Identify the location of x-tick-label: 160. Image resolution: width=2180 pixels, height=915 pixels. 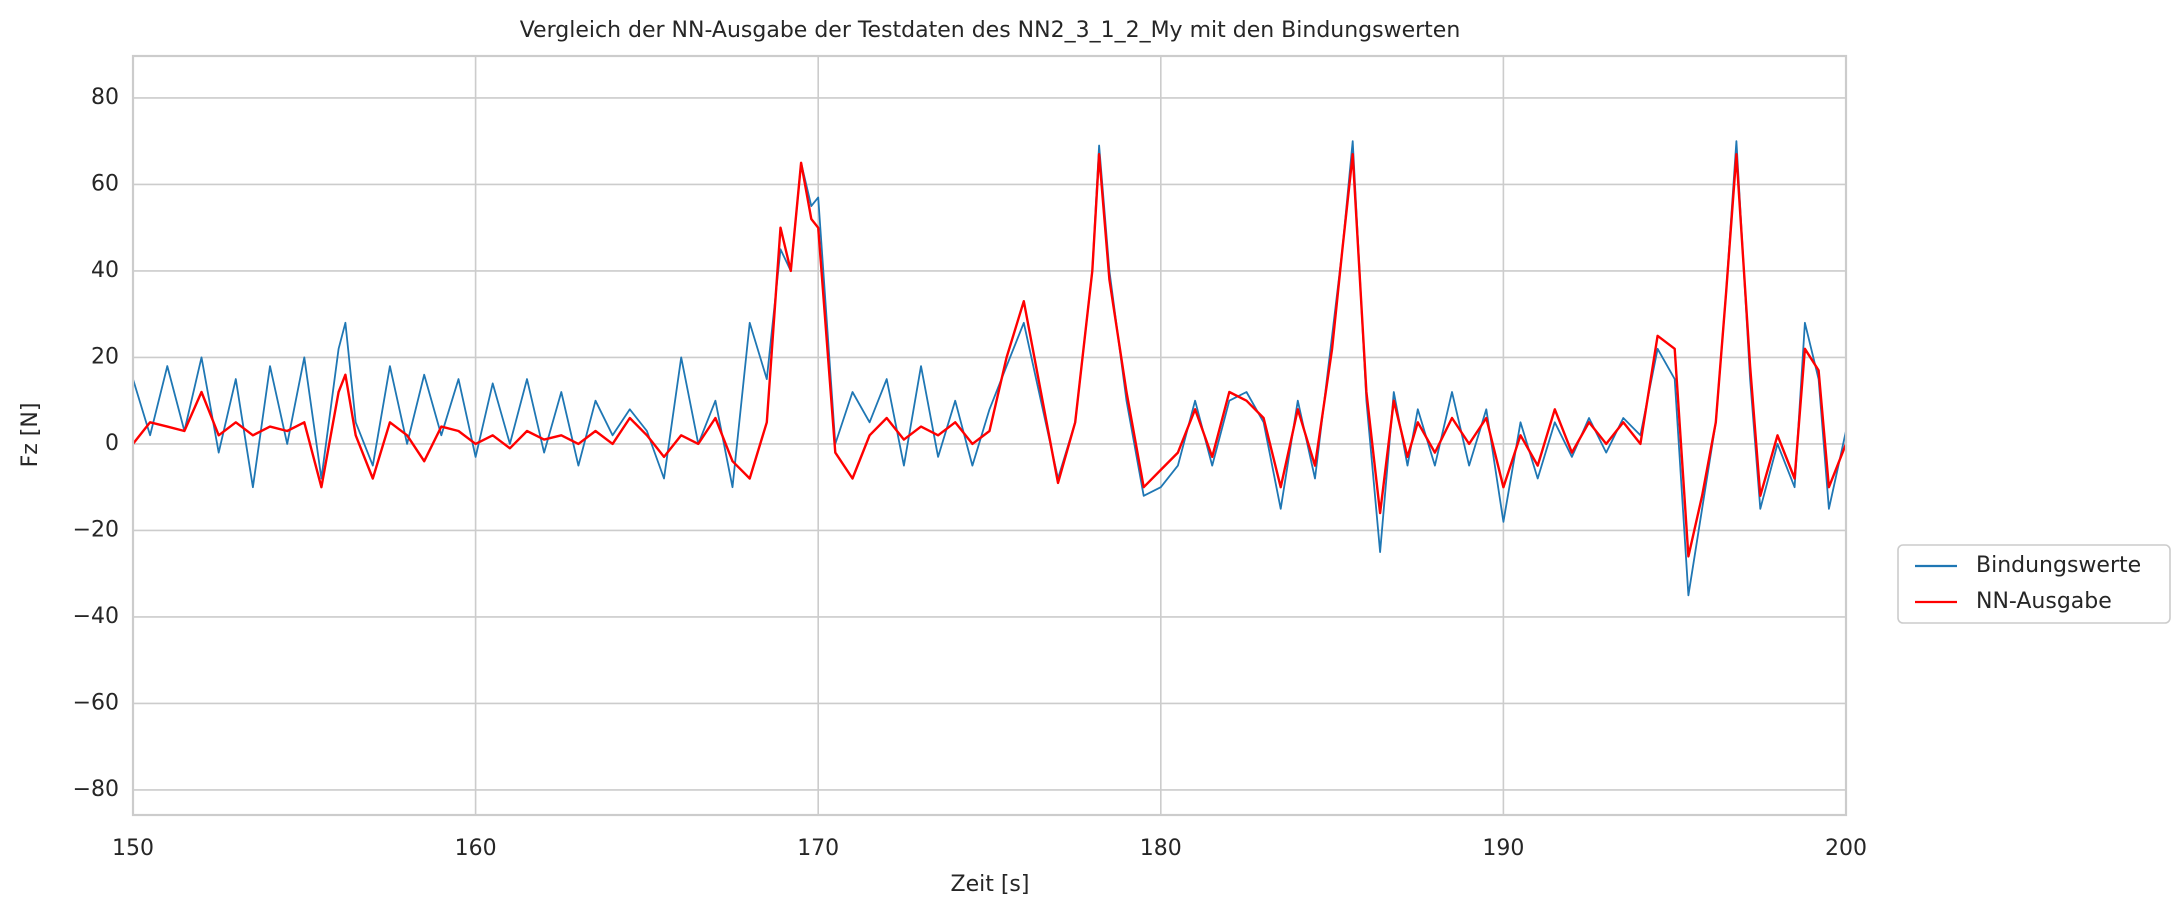
(476, 848).